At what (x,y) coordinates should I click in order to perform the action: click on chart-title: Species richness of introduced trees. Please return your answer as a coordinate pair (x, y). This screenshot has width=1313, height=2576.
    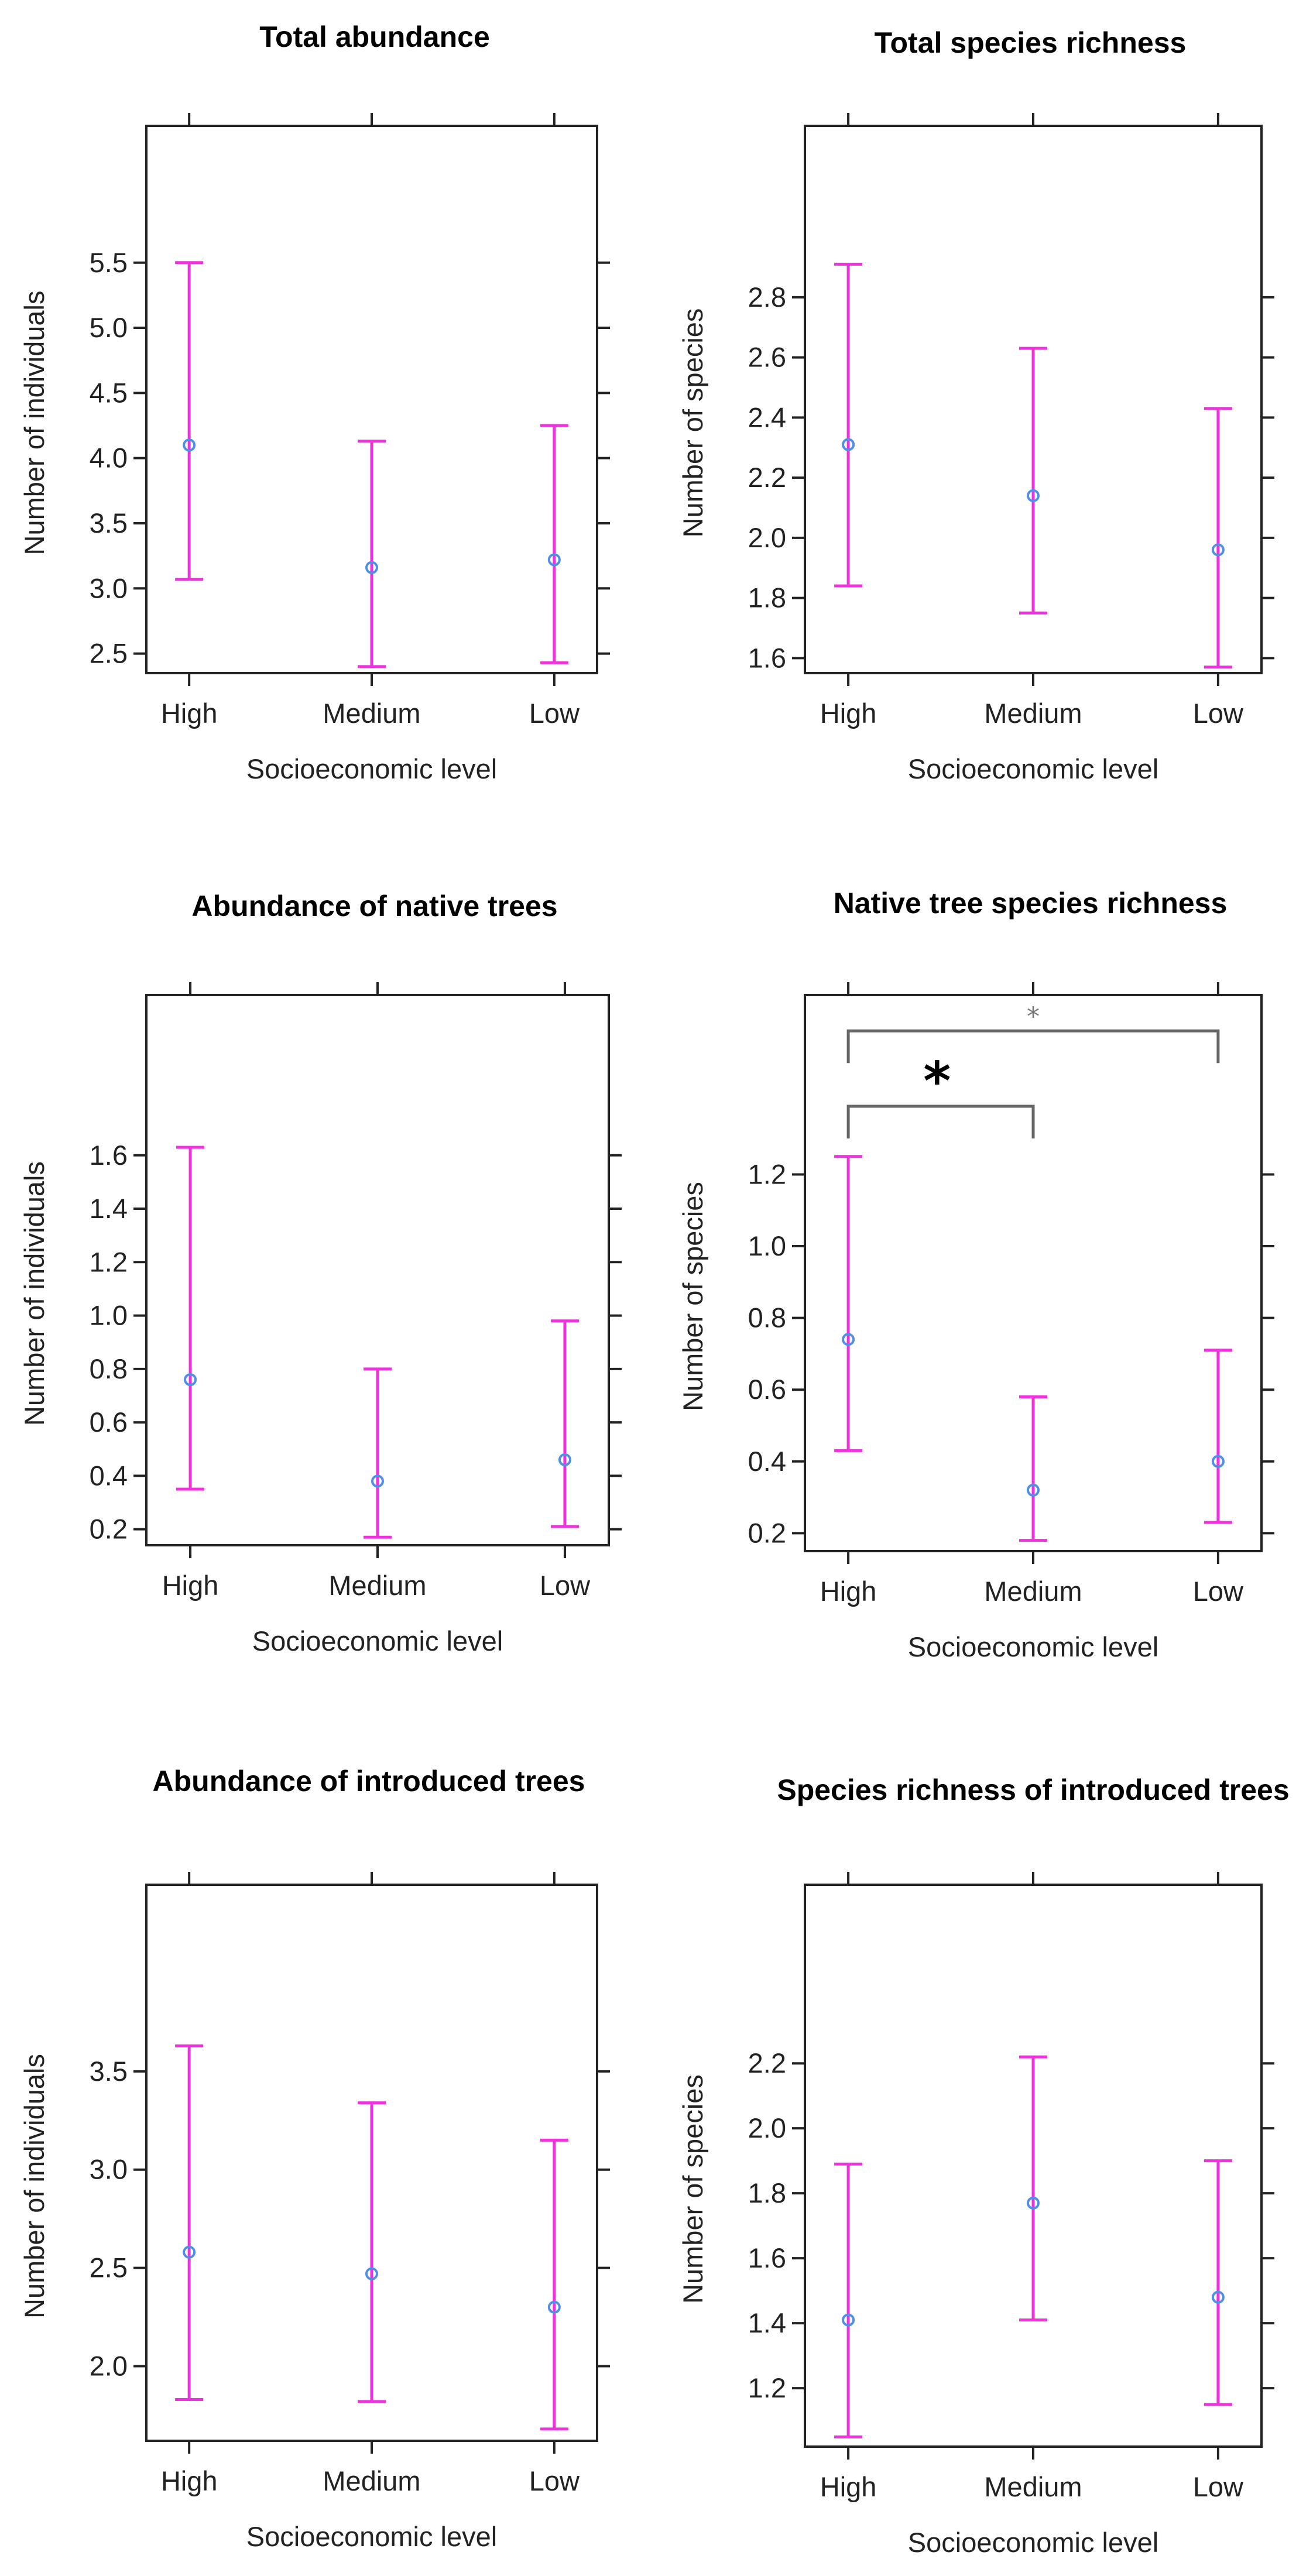
    Looking at the image, I should click on (1033, 1790).